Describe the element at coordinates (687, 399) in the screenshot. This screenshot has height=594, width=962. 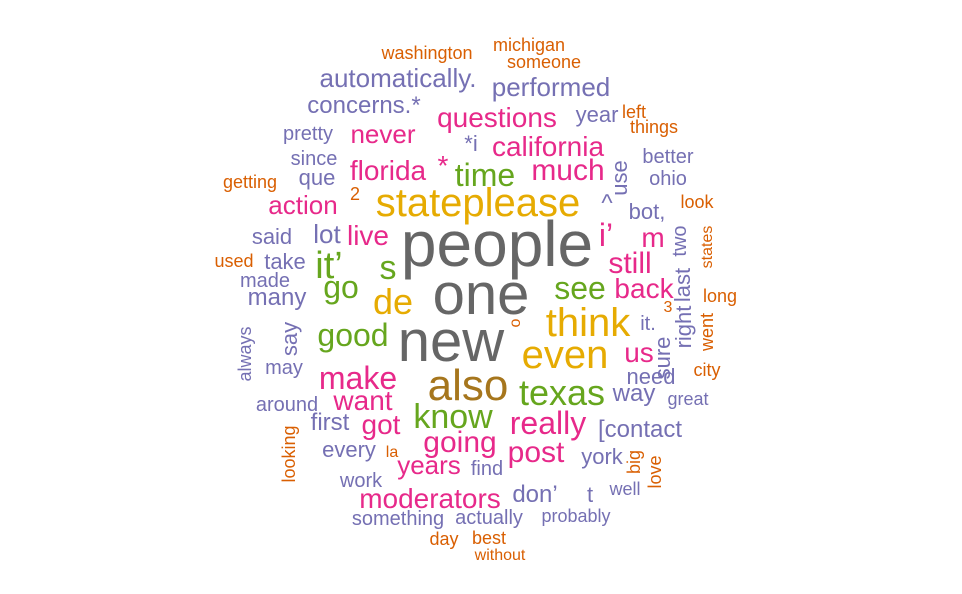
I see `word-67: great` at that location.